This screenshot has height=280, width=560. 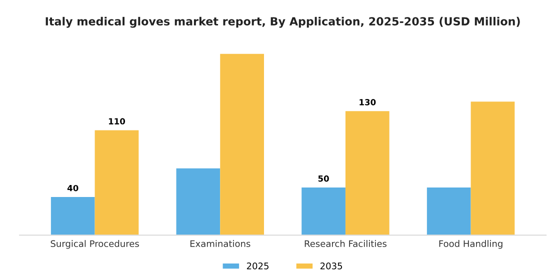 I want to click on data-label: 50, so click(x=323, y=178).